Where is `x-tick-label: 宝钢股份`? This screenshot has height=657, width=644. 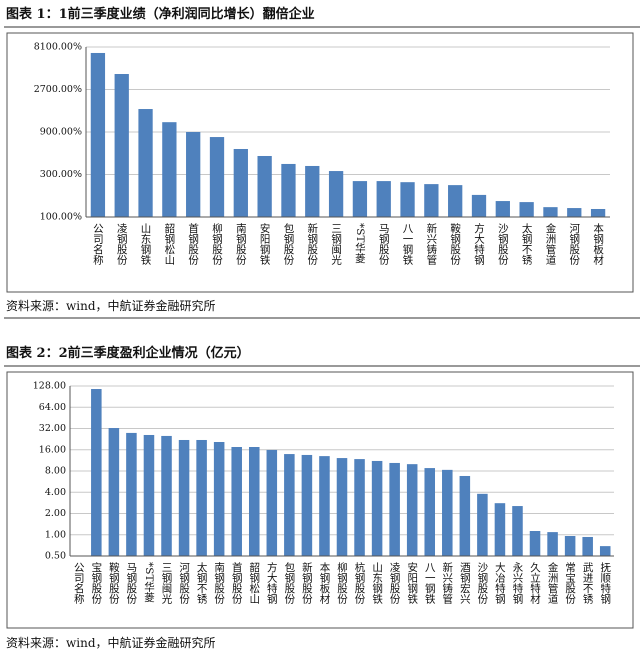
x-tick-label: 宝钢股份 is located at coordinates (96, 583).